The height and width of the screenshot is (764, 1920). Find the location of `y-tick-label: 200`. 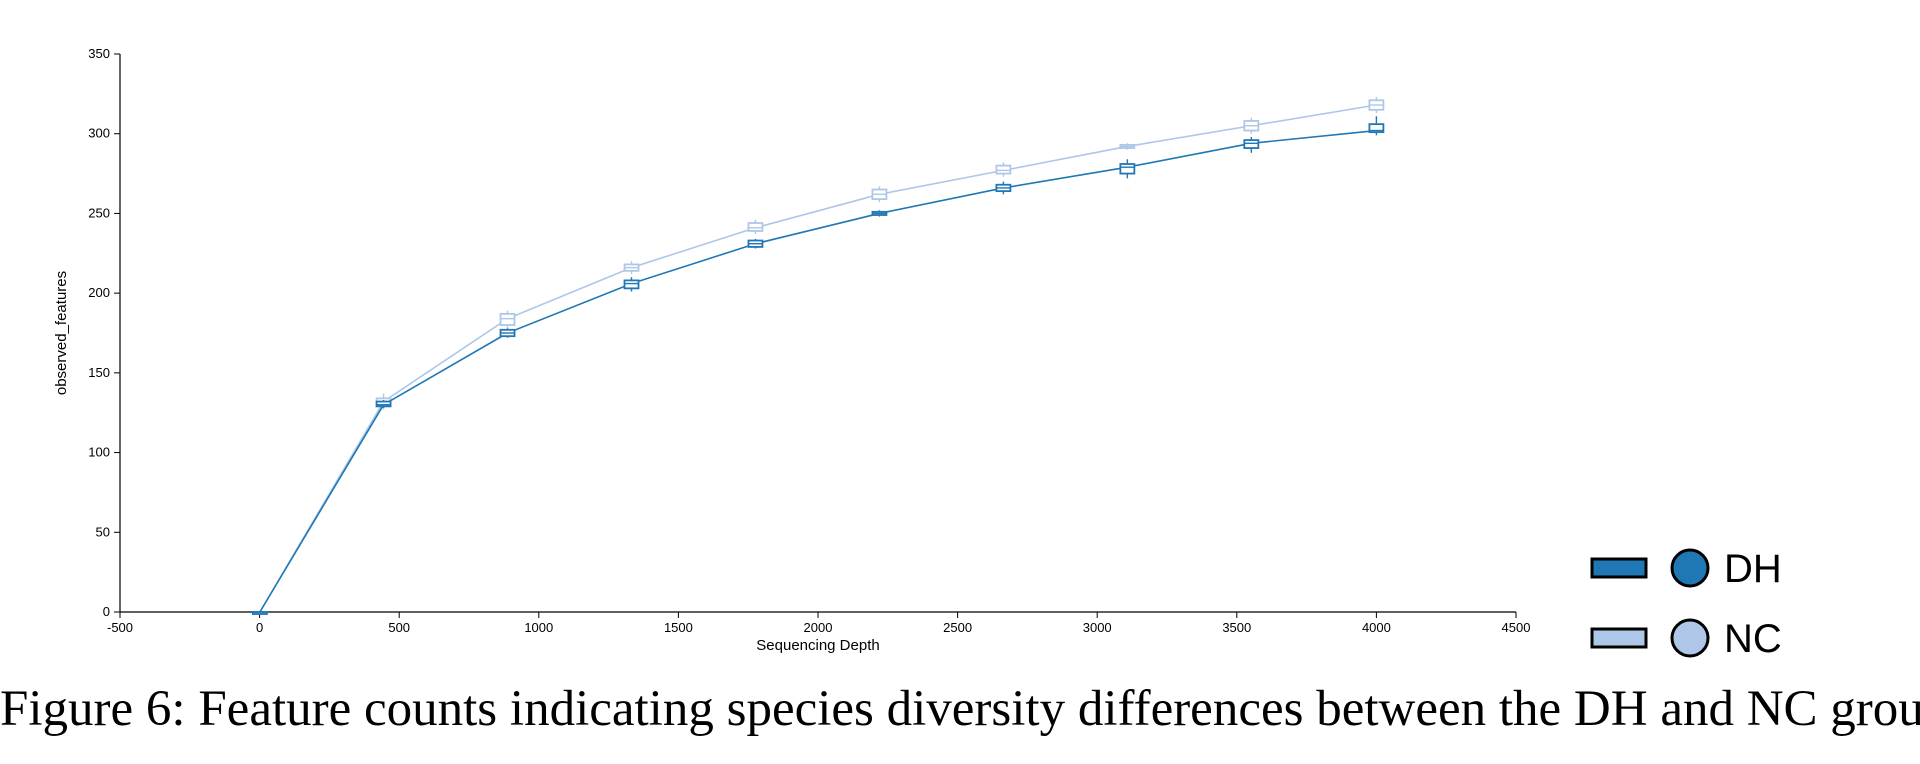

y-tick-label: 200 is located at coordinates (99, 292).